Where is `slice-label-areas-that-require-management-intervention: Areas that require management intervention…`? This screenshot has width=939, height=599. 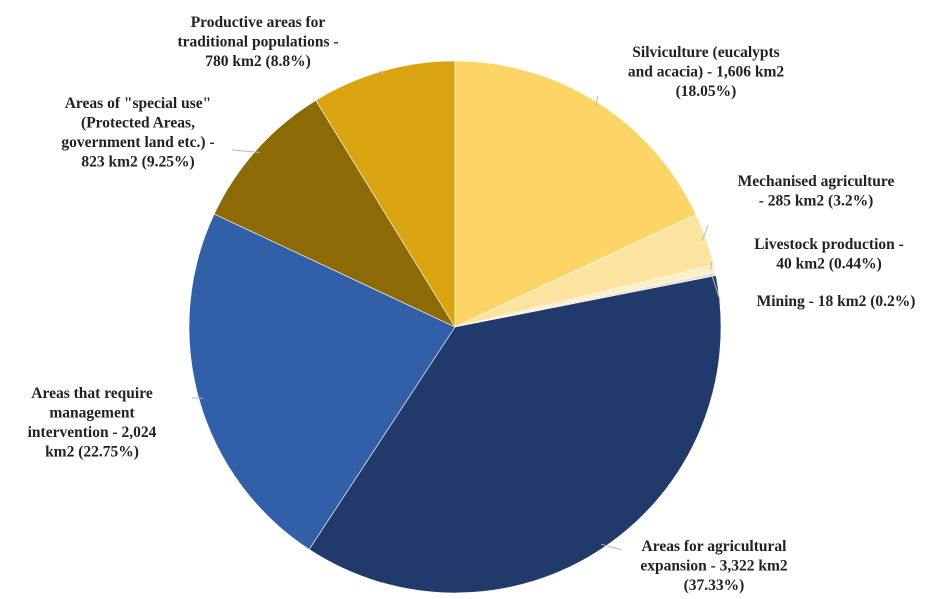
slice-label-areas-that-require-management-intervention: Areas that require management intervention… is located at coordinates (92, 423).